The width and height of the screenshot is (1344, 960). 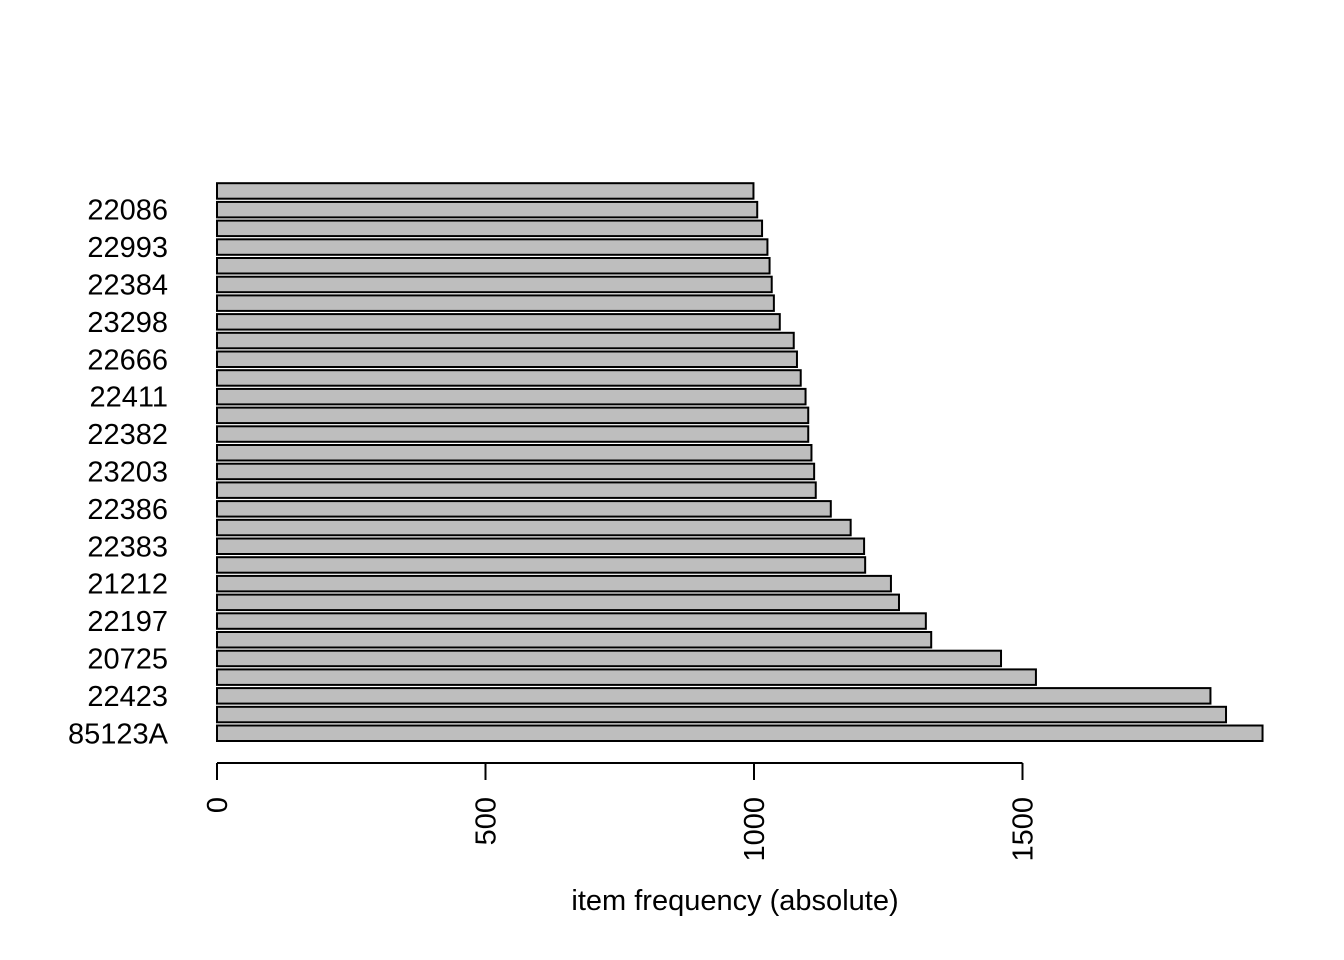 What do you see at coordinates (127, 659) in the screenshot?
I see `category-label: 20725` at bounding box center [127, 659].